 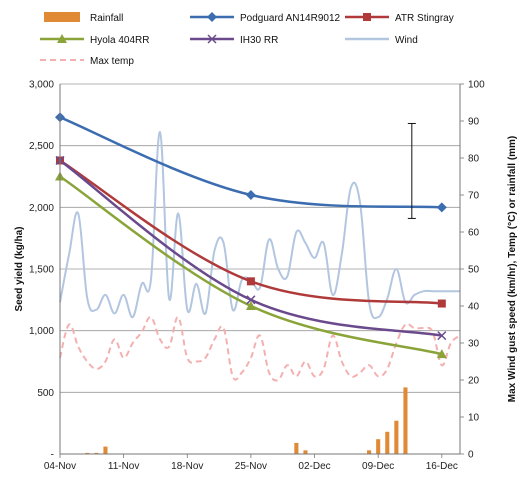 What do you see at coordinates (41, 85) in the screenshot?
I see `y-tick-label: 3,000` at bounding box center [41, 85].